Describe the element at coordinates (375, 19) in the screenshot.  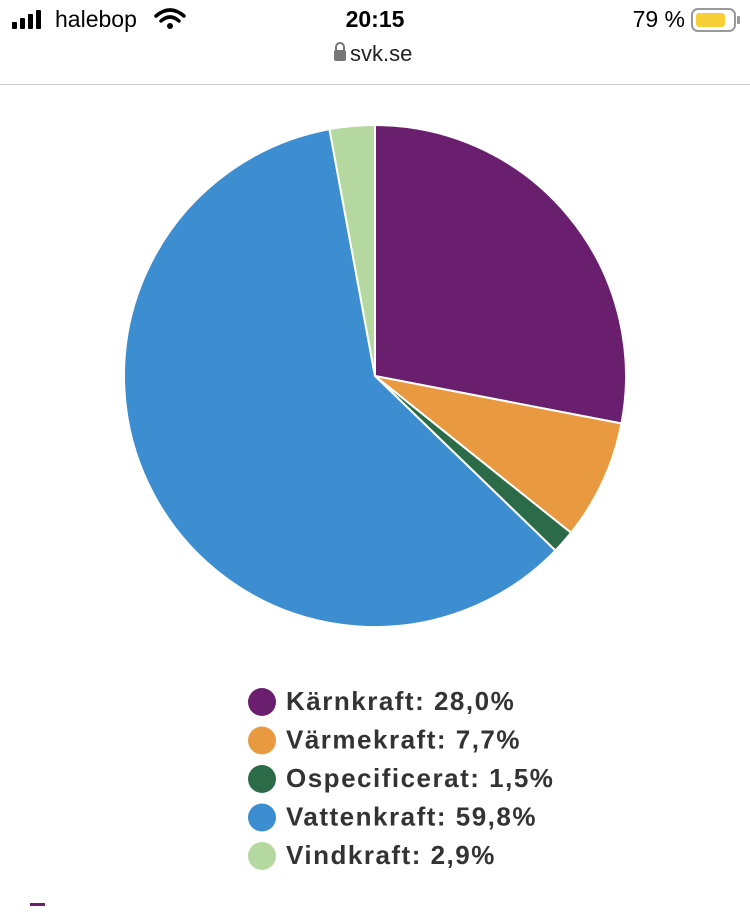
I see `clock: 20:15` at that location.